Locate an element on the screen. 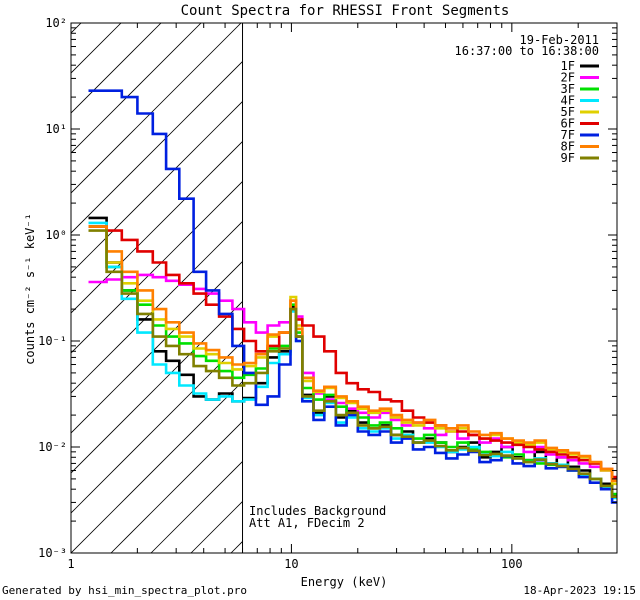 The height and width of the screenshot is (600, 640). x-axis-label: Energy (keV) is located at coordinates (344, 582).